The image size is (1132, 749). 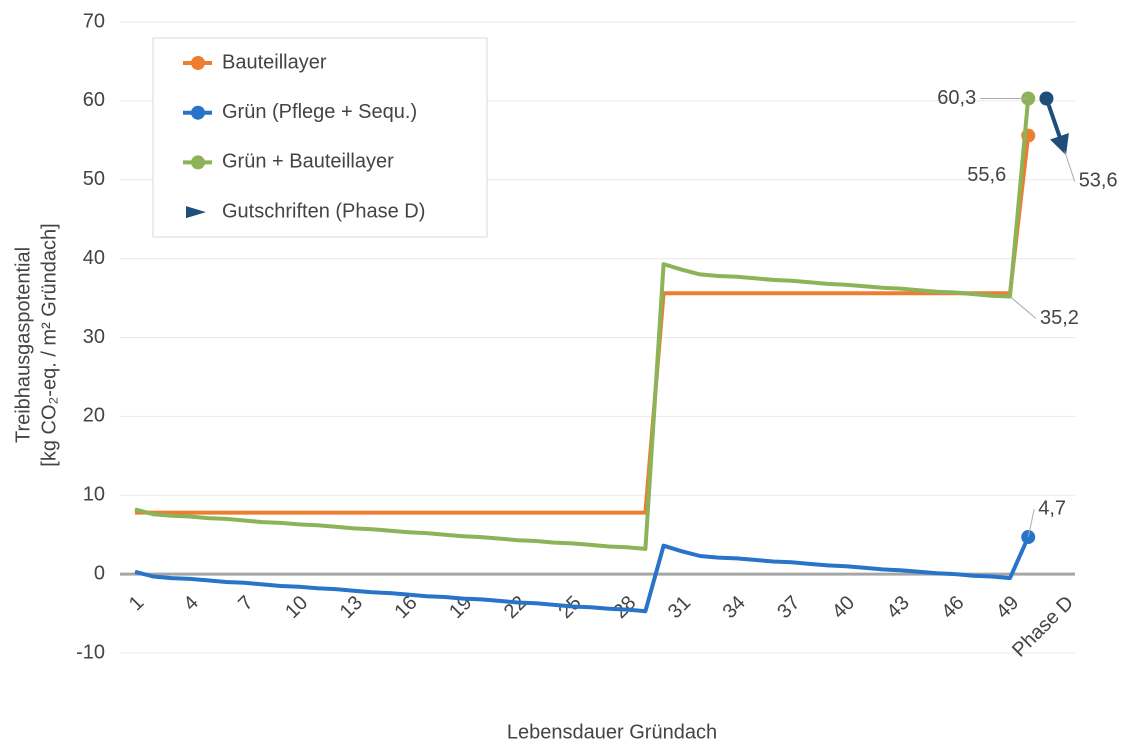 I want to click on x-tick-label: 10, so click(x=296, y=607).